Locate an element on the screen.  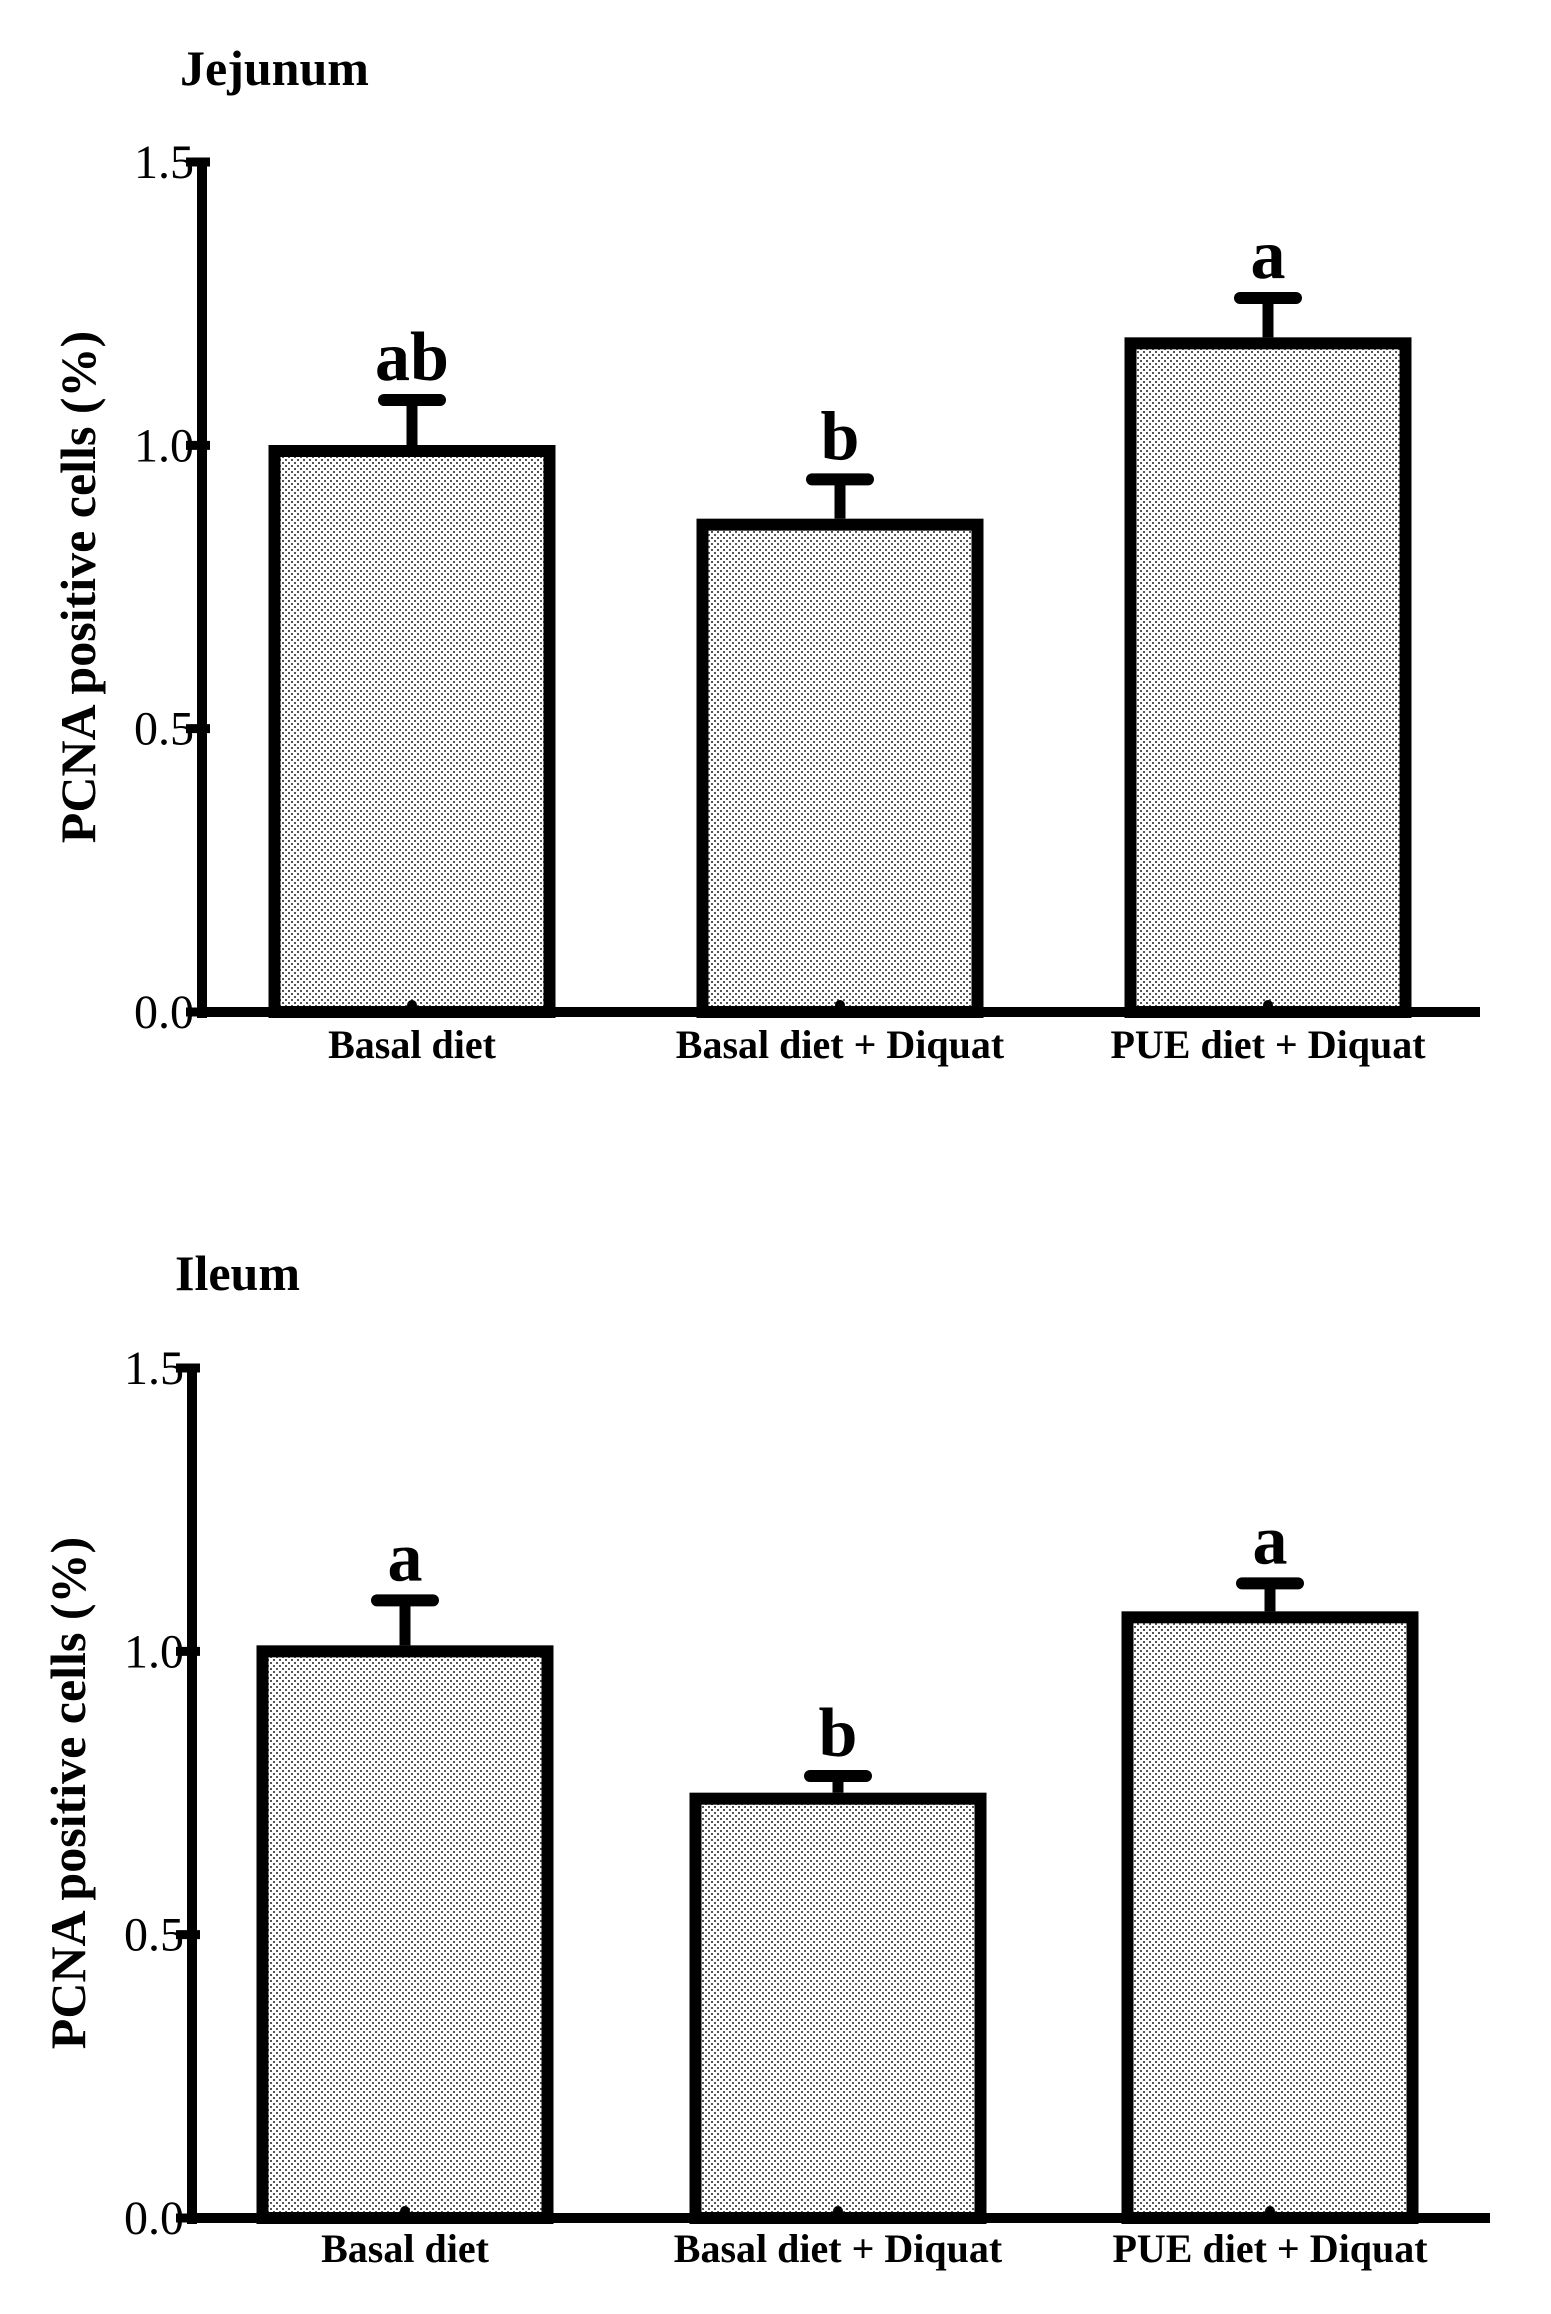
significance-letter: ab is located at coordinates (412, 357).